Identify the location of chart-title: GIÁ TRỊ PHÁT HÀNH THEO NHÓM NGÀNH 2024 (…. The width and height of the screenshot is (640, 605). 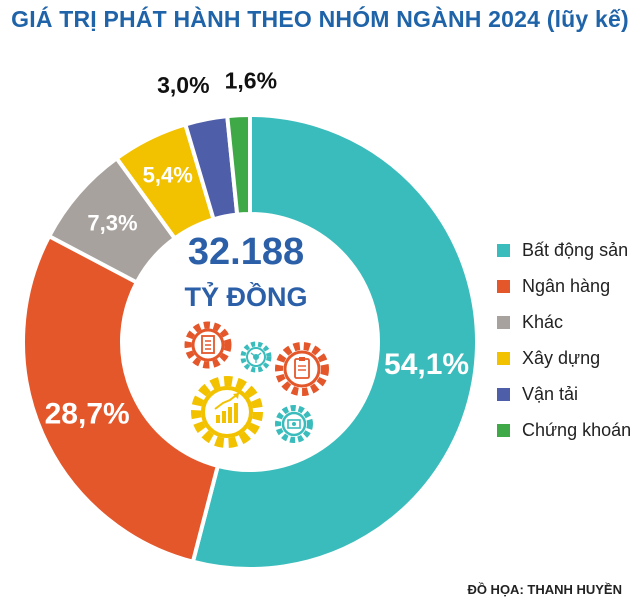
(320, 19).